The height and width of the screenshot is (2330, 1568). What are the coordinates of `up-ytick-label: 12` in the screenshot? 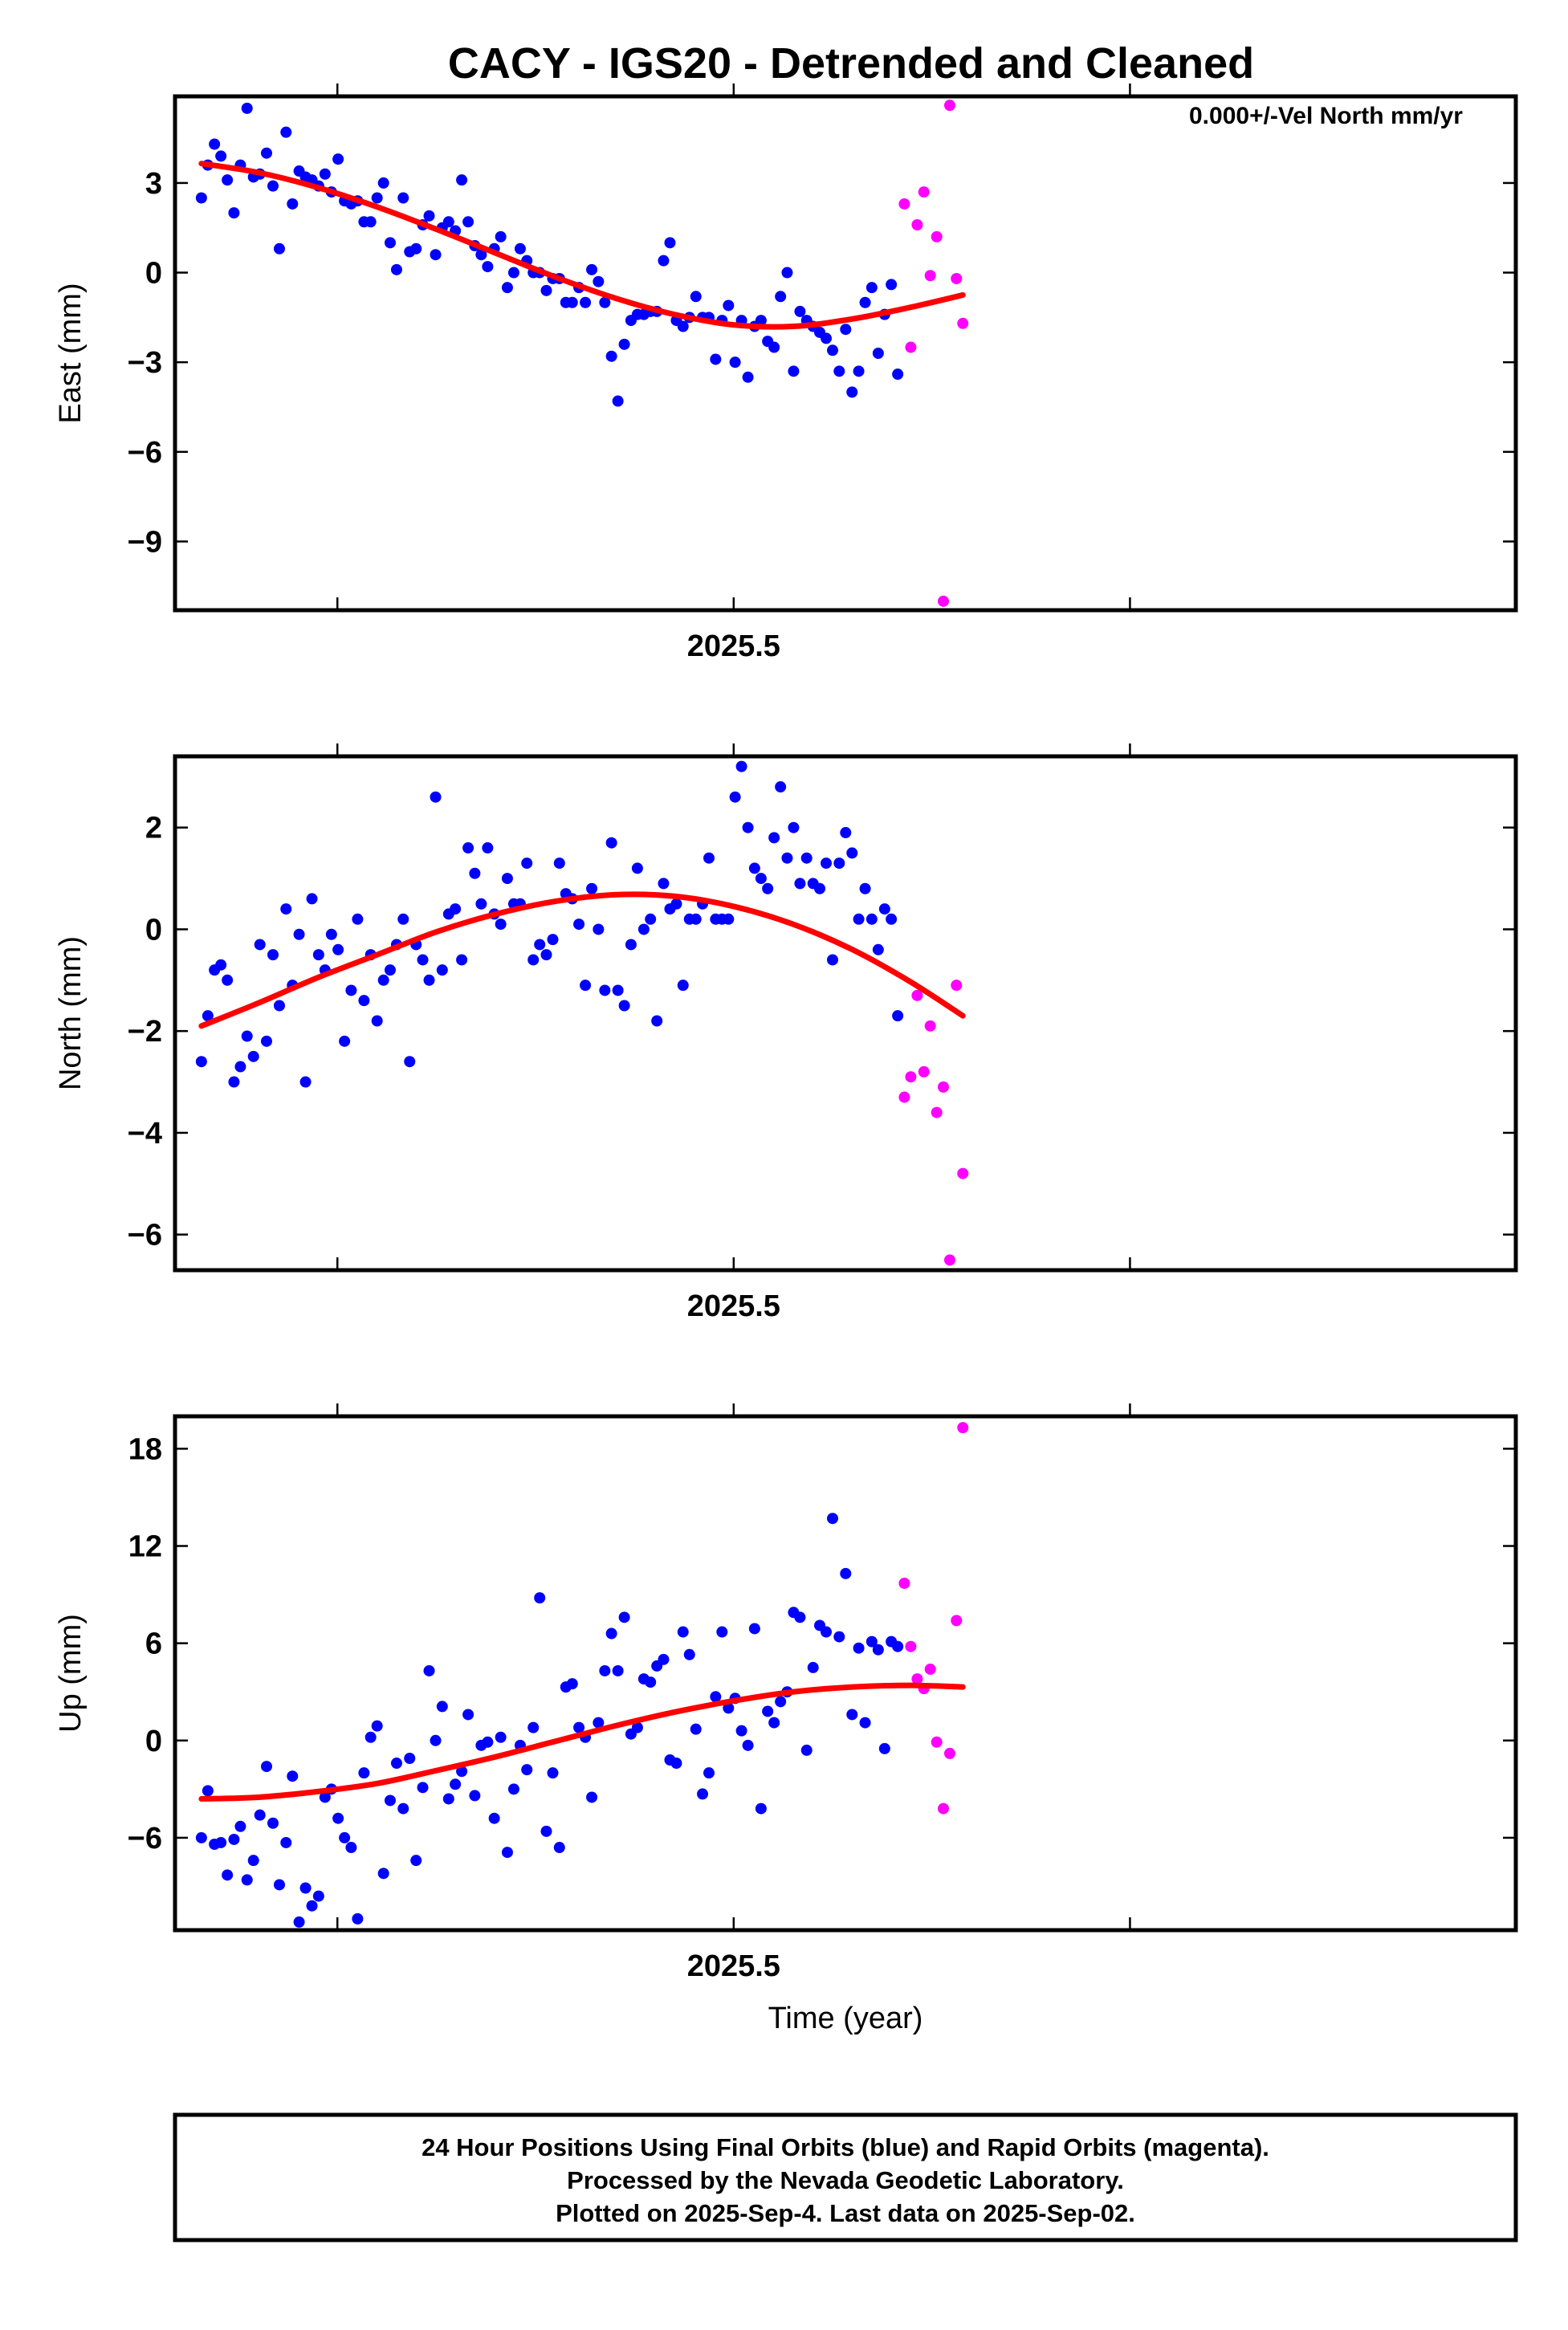 It's located at (145, 1547).